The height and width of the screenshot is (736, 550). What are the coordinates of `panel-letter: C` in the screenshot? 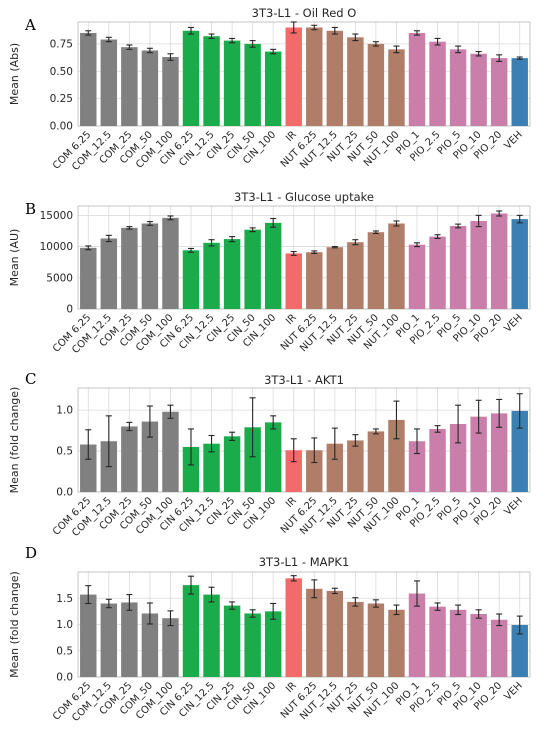 It's located at (30, 379).